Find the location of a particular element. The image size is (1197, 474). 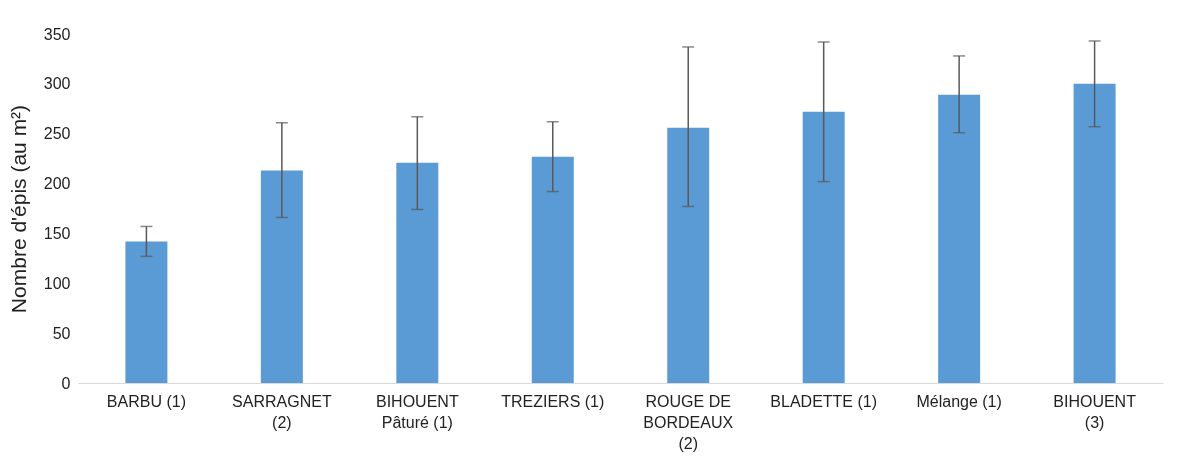

x-tick-label: TREZIERS (1) is located at coordinates (553, 401).